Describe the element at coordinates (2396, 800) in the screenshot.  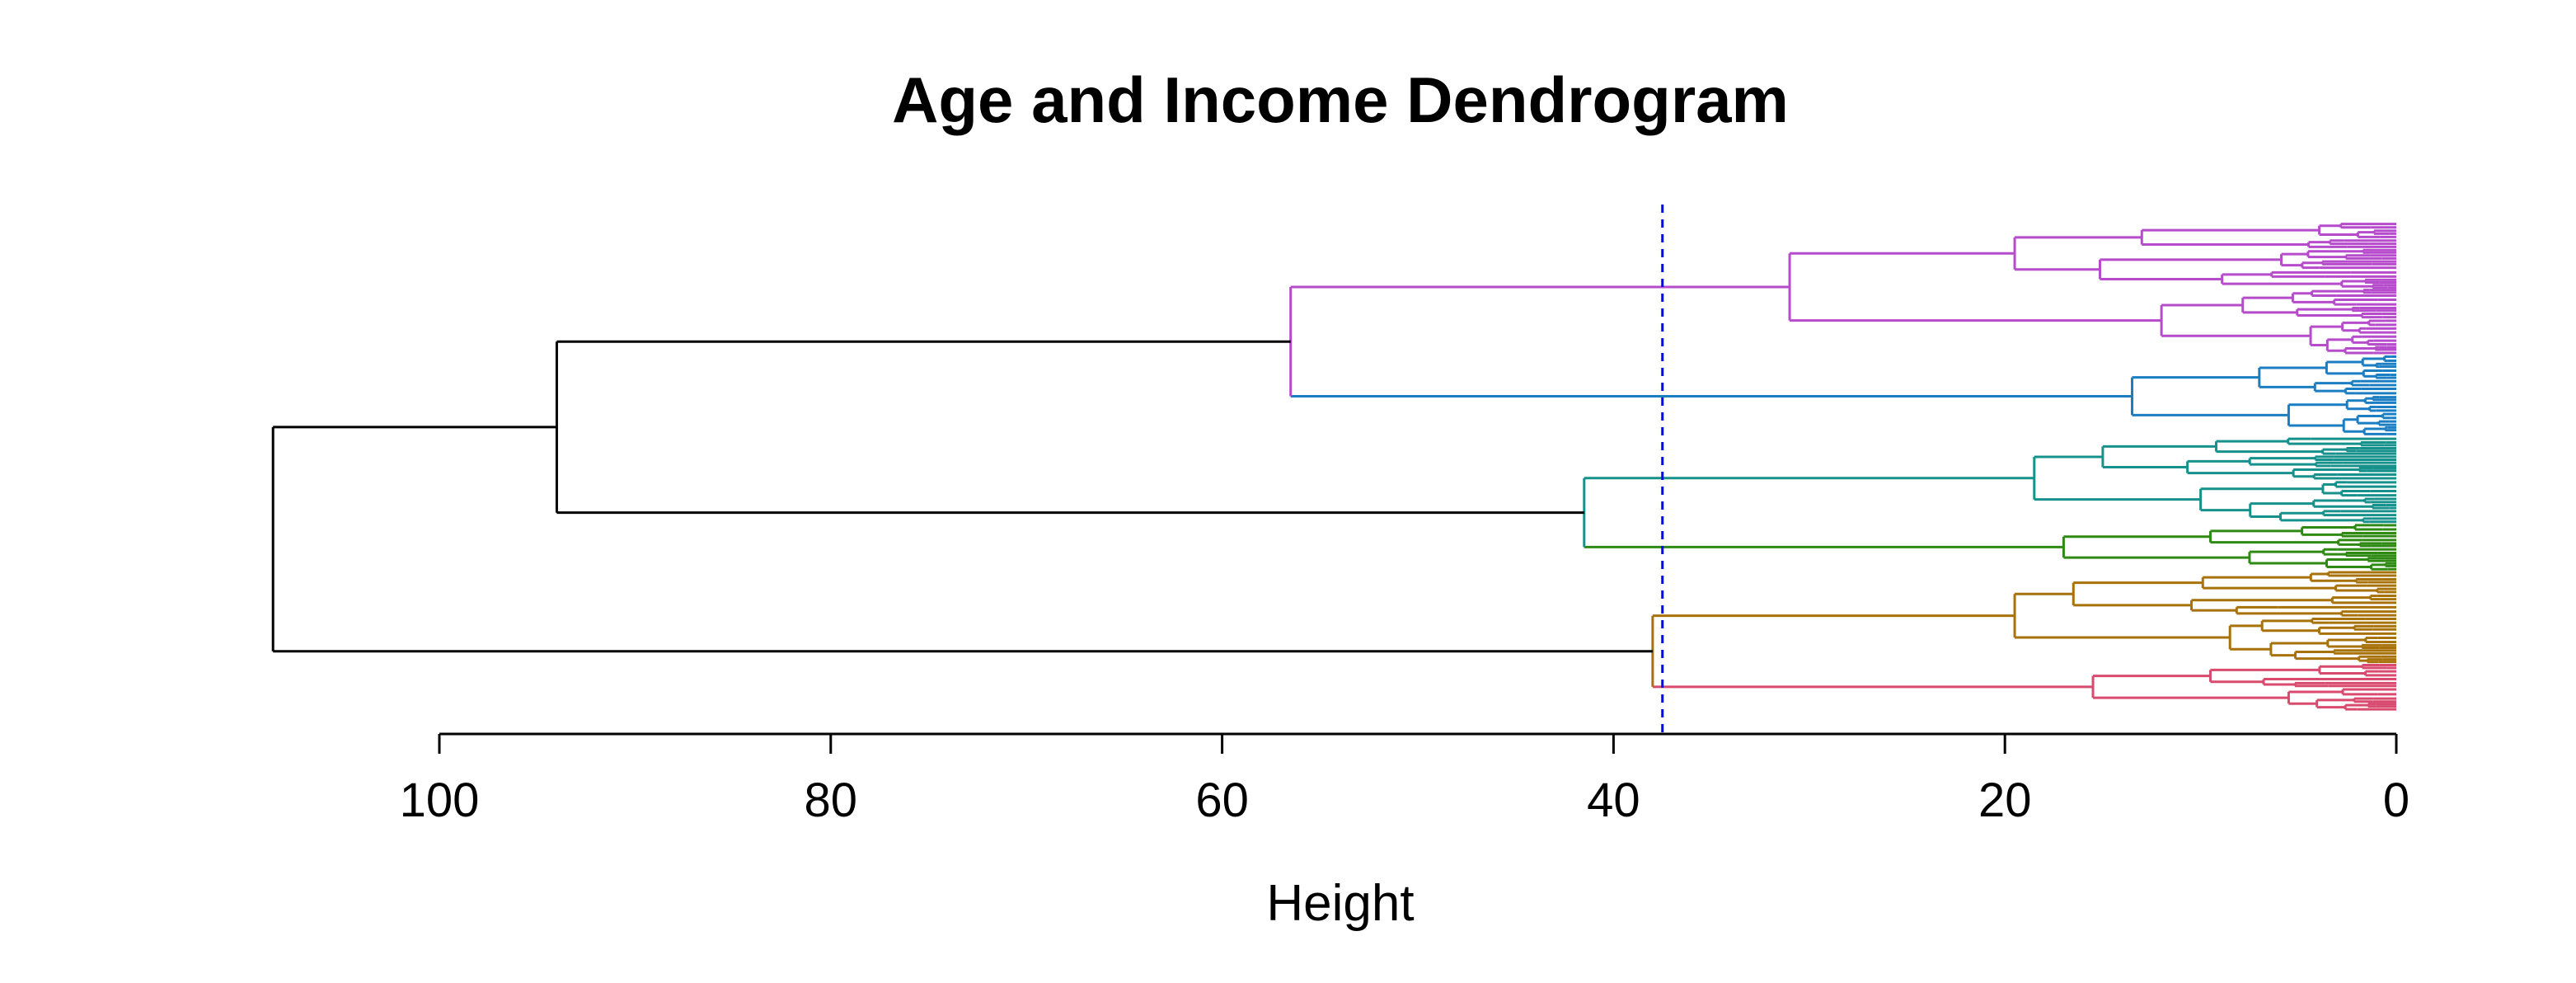
I see `x-tick-label-5: 0` at that location.